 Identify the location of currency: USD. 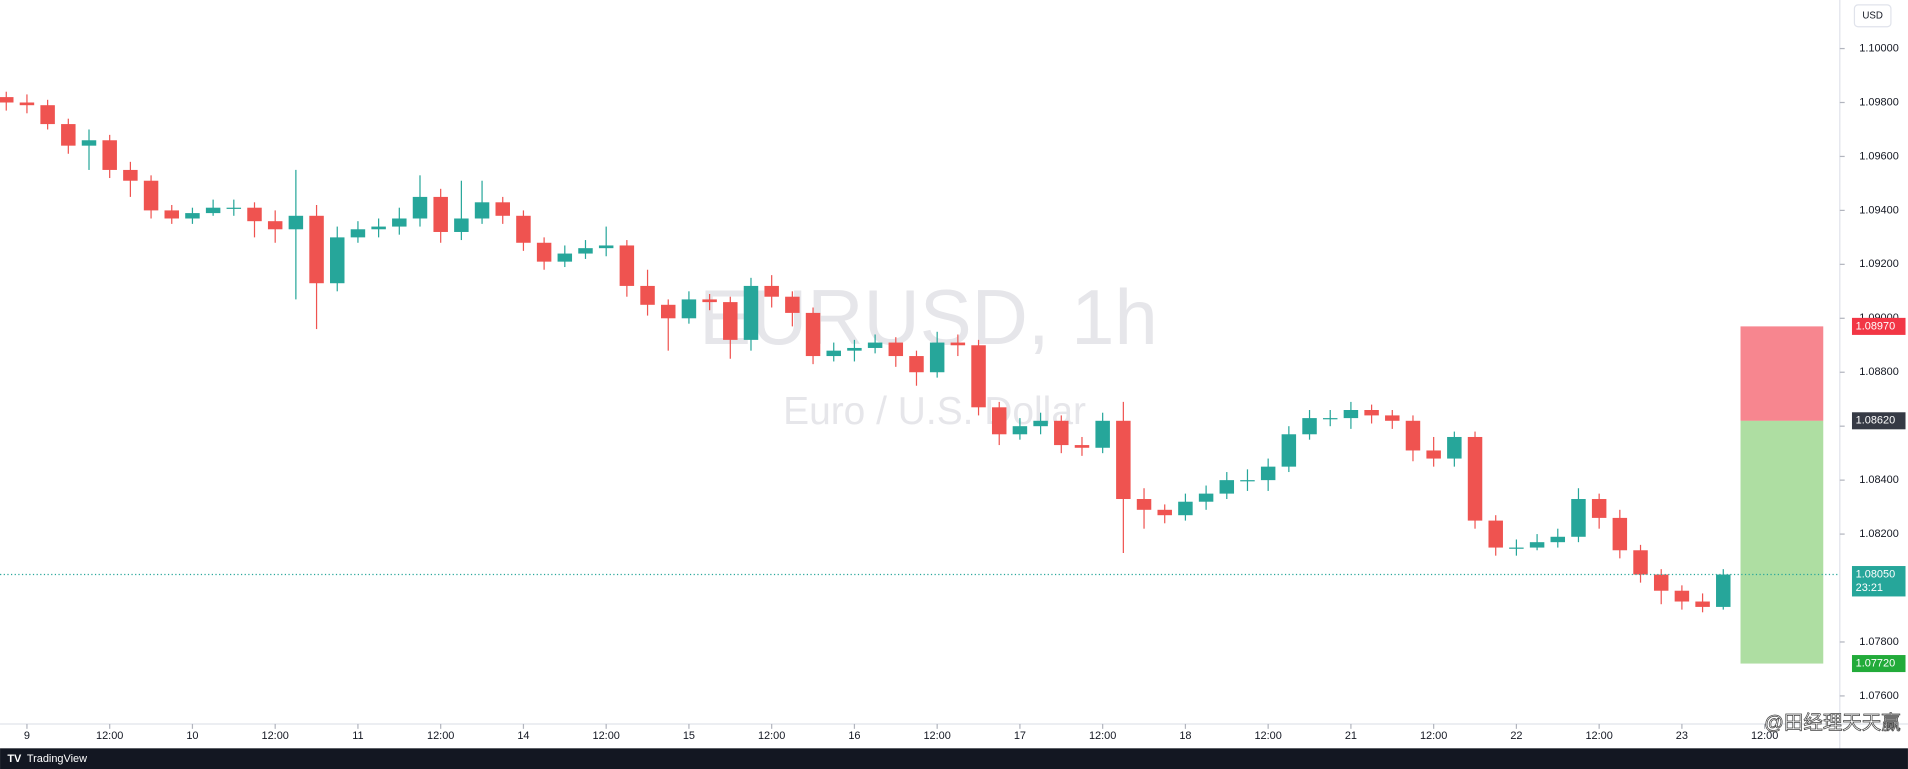
(1872, 15).